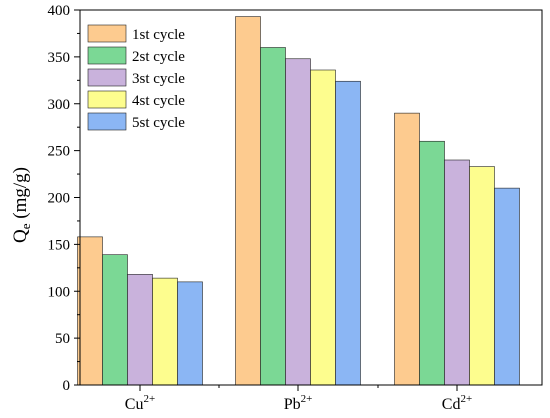 This screenshot has width=550, height=418. I want to click on legend-label: 5st cycle, so click(158, 123).